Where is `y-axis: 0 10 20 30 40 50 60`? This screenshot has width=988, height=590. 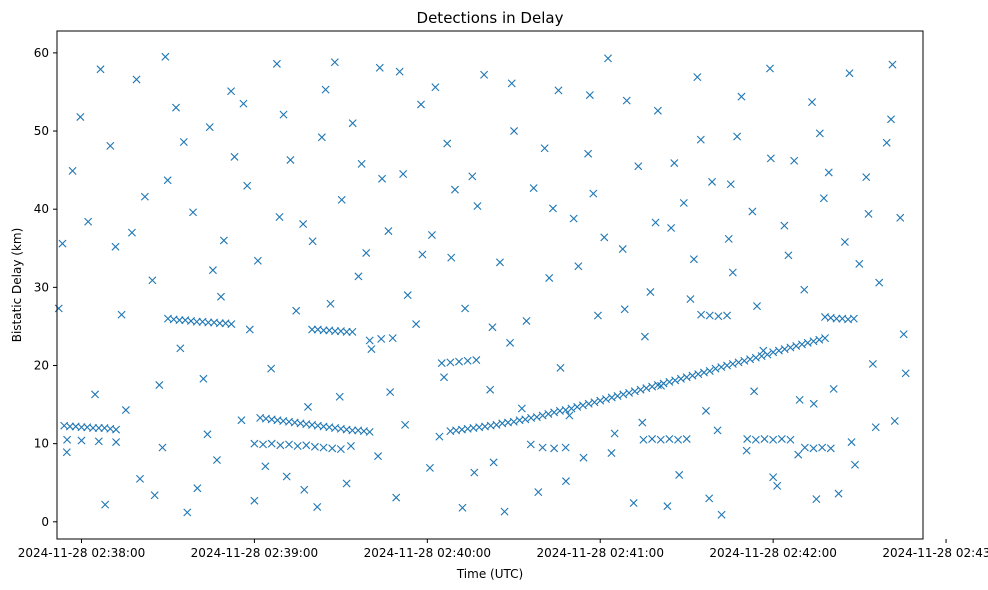
y-axis: 0 10 20 30 40 50 60 is located at coordinates (45, 287).